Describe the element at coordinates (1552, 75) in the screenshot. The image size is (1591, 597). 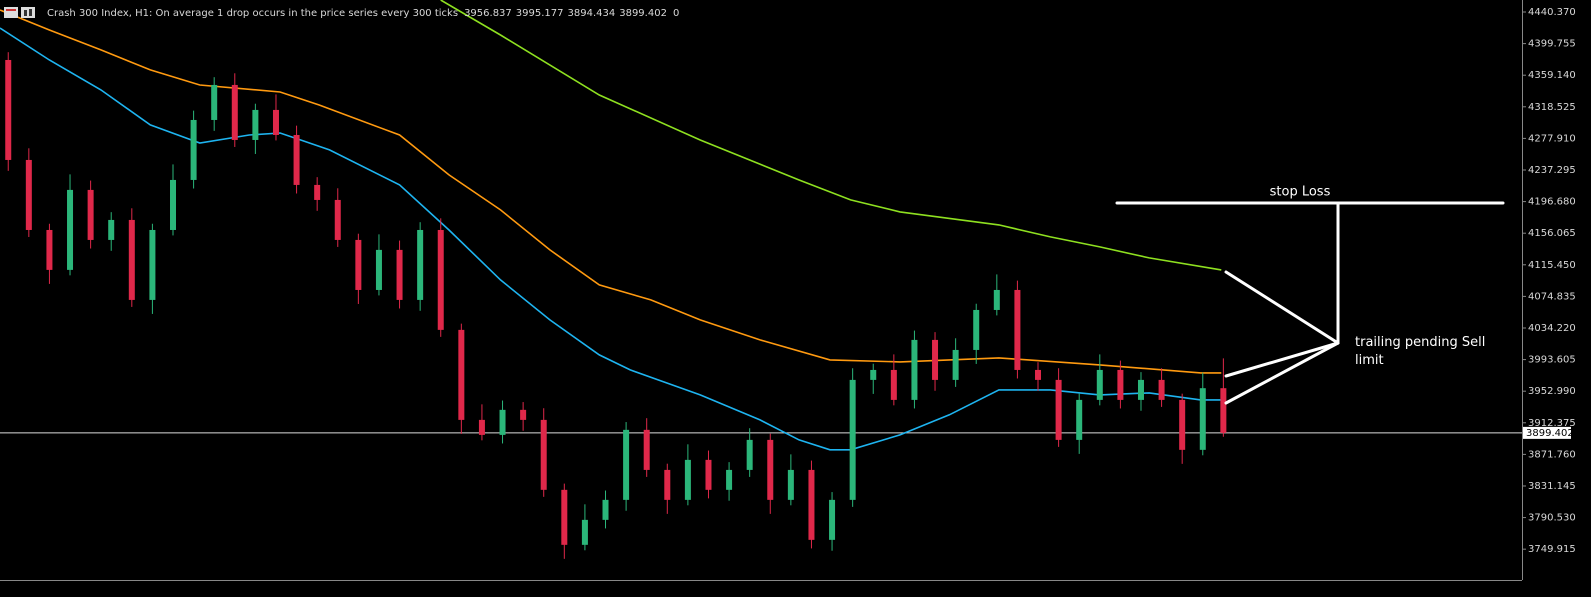
I see `y-tick-label: 4359.140` at that location.